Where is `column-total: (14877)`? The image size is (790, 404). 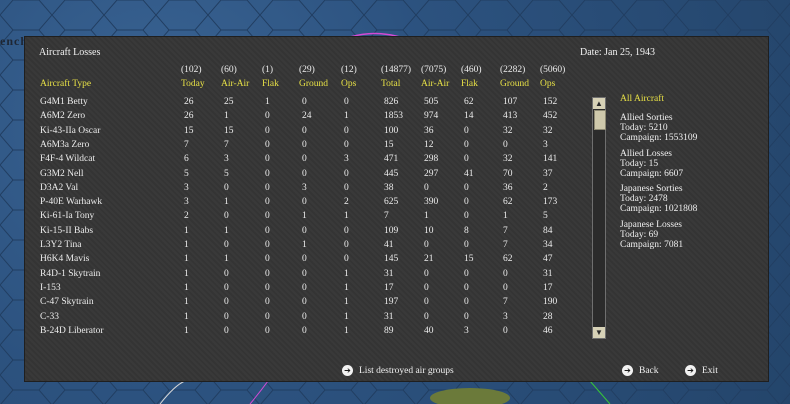
column-total: (14877) is located at coordinates (396, 70).